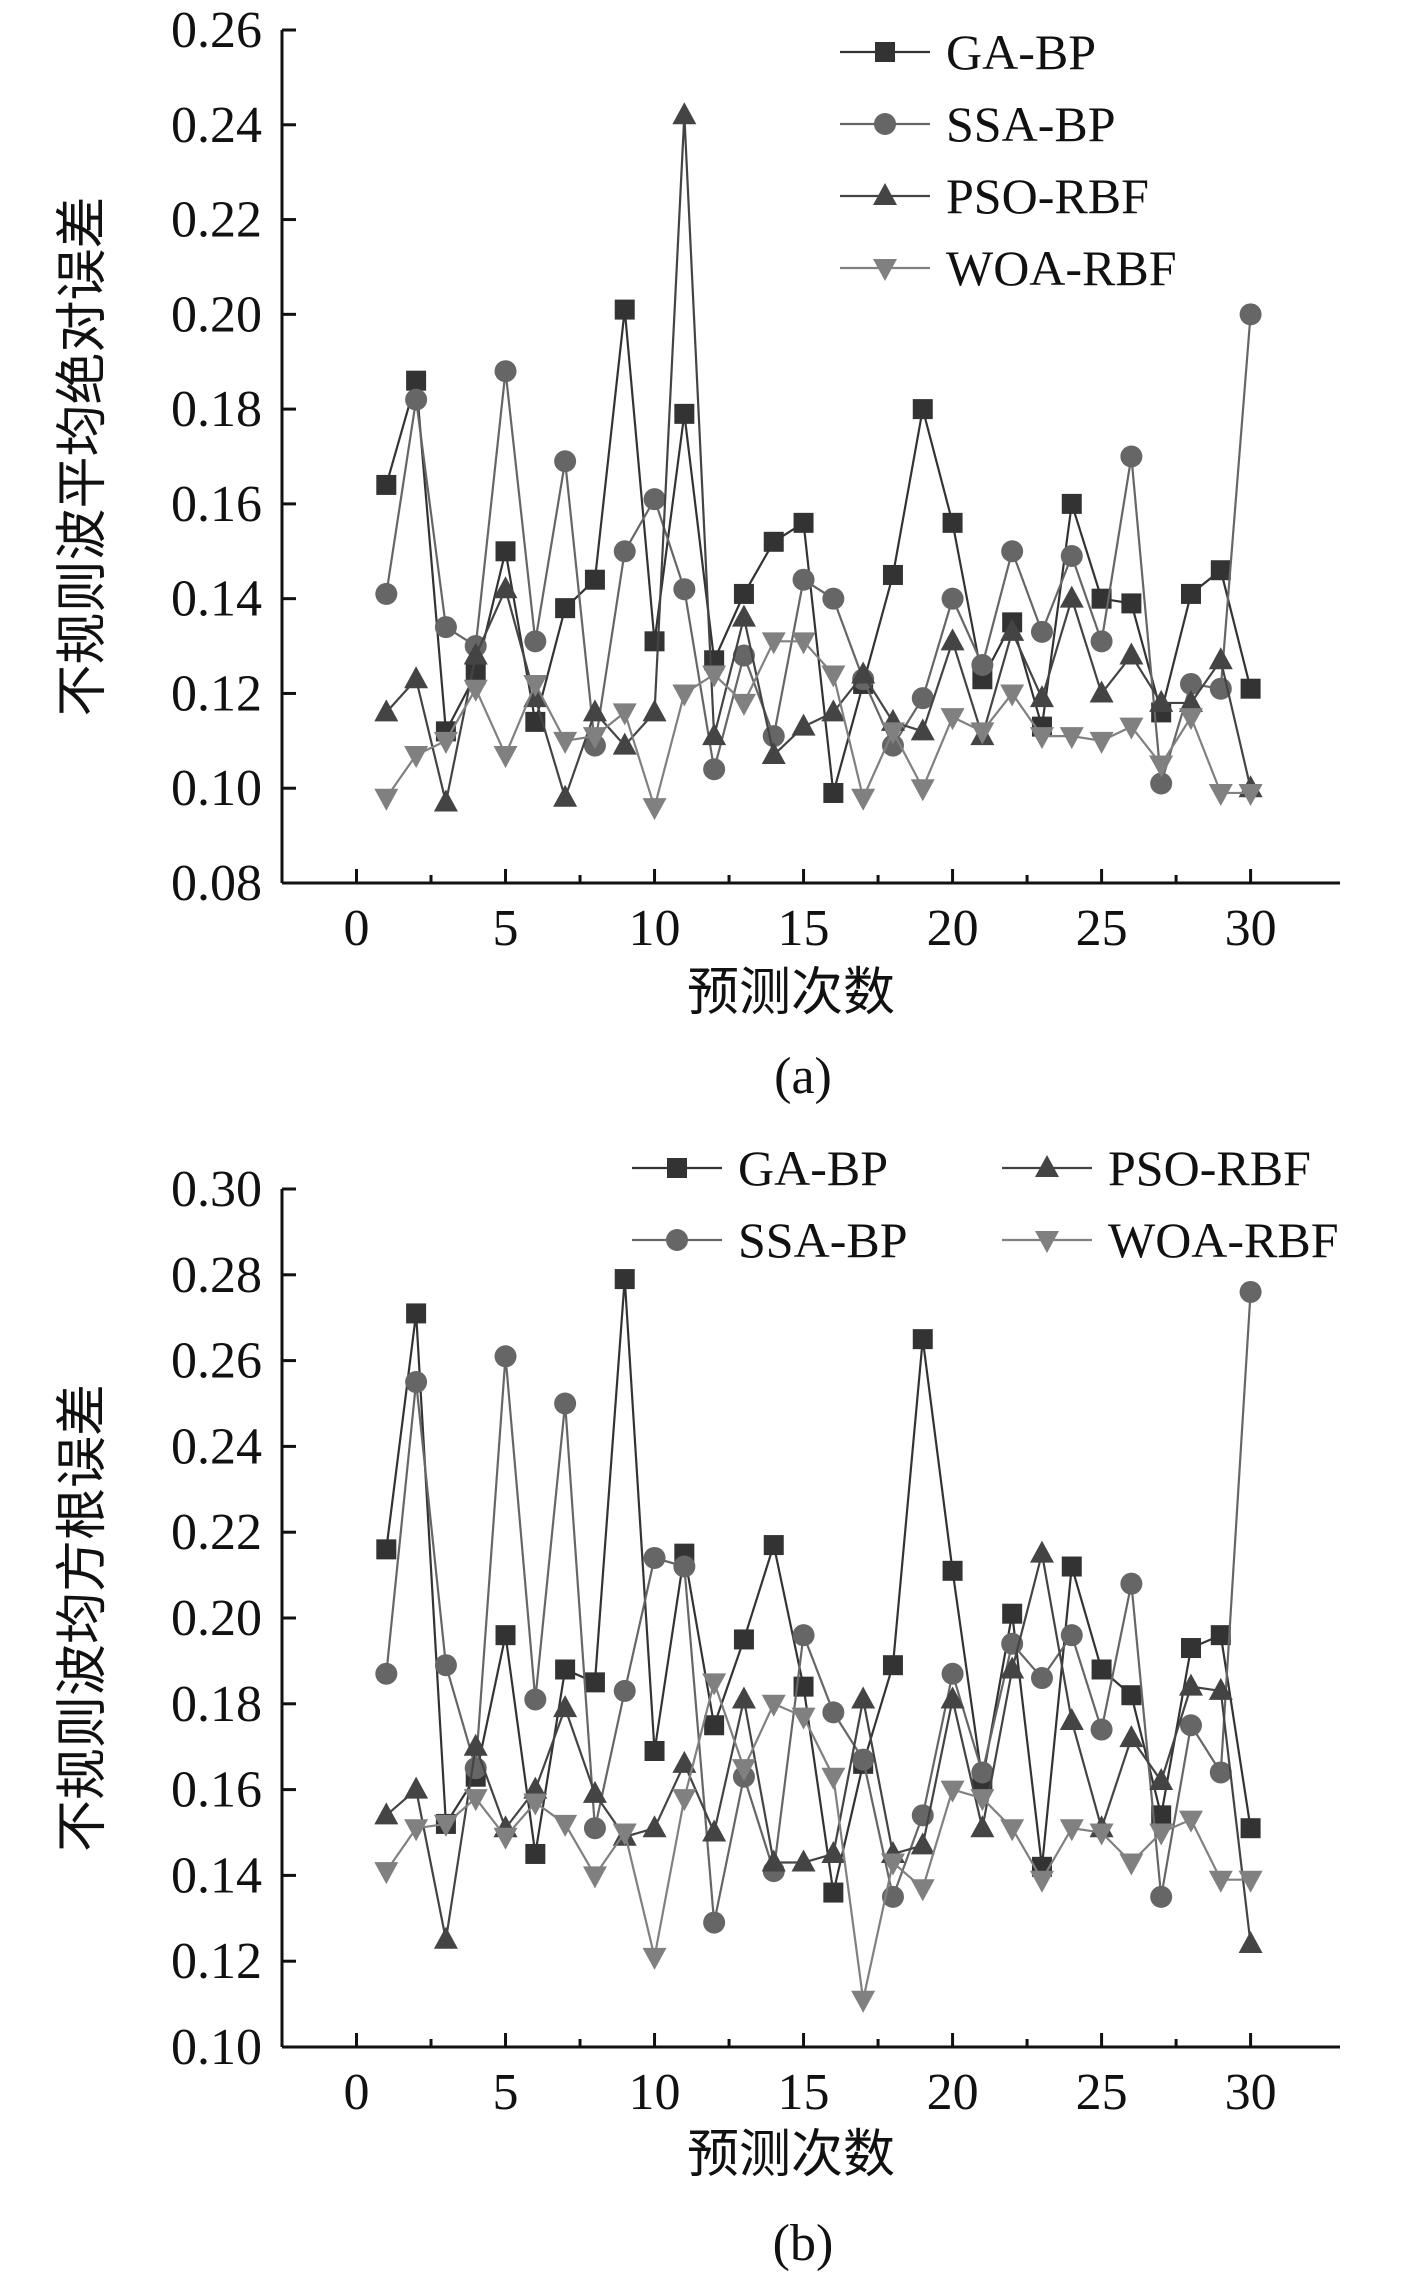  What do you see at coordinates (216, 1875) in the screenshot?
I see `y-tick-label: 0.14` at bounding box center [216, 1875].